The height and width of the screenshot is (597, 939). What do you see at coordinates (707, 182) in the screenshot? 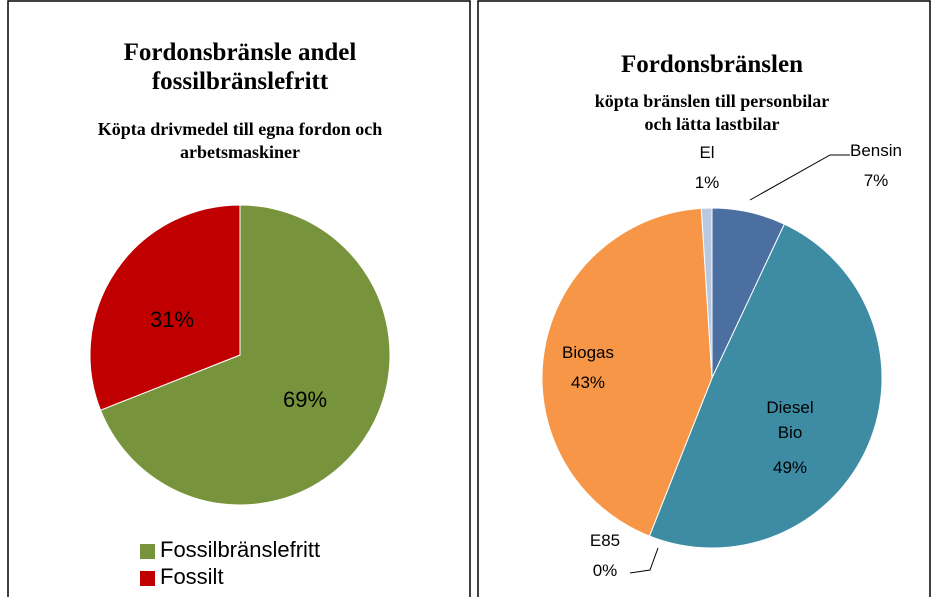
I see `data-label: 1%` at bounding box center [707, 182].